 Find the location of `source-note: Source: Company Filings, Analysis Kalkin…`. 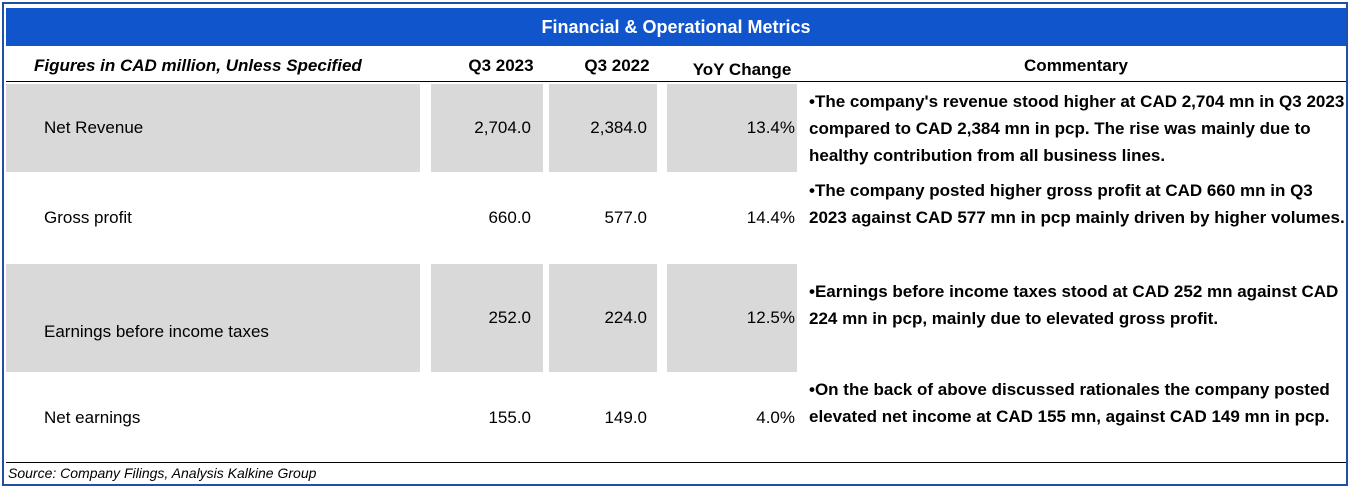

source-note: Source: Company Filings, Analysis Kalkin… is located at coordinates (162, 473).